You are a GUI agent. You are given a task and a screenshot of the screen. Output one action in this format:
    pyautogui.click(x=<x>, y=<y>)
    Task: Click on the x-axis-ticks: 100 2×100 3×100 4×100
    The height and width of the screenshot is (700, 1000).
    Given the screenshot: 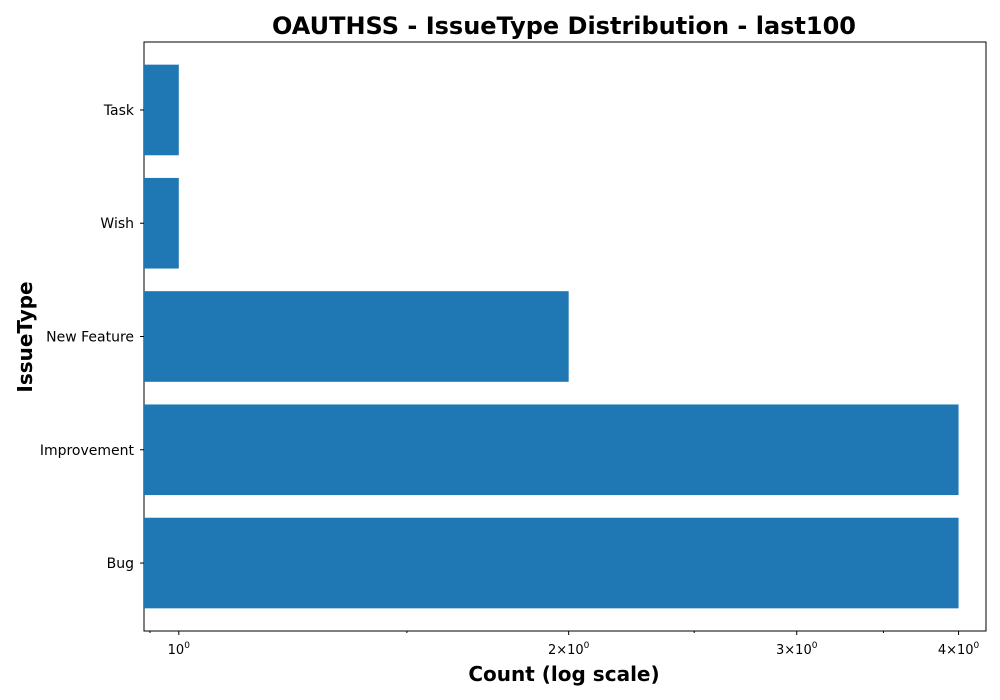 What is the action you would take?
    pyautogui.click(x=564, y=644)
    